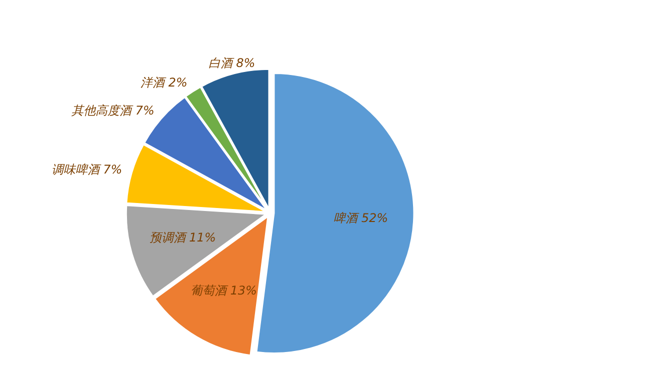 Image resolution: width=650 pixels, height=375 pixels. I want to click on slice-label: 预调酒 11%, so click(182, 237).